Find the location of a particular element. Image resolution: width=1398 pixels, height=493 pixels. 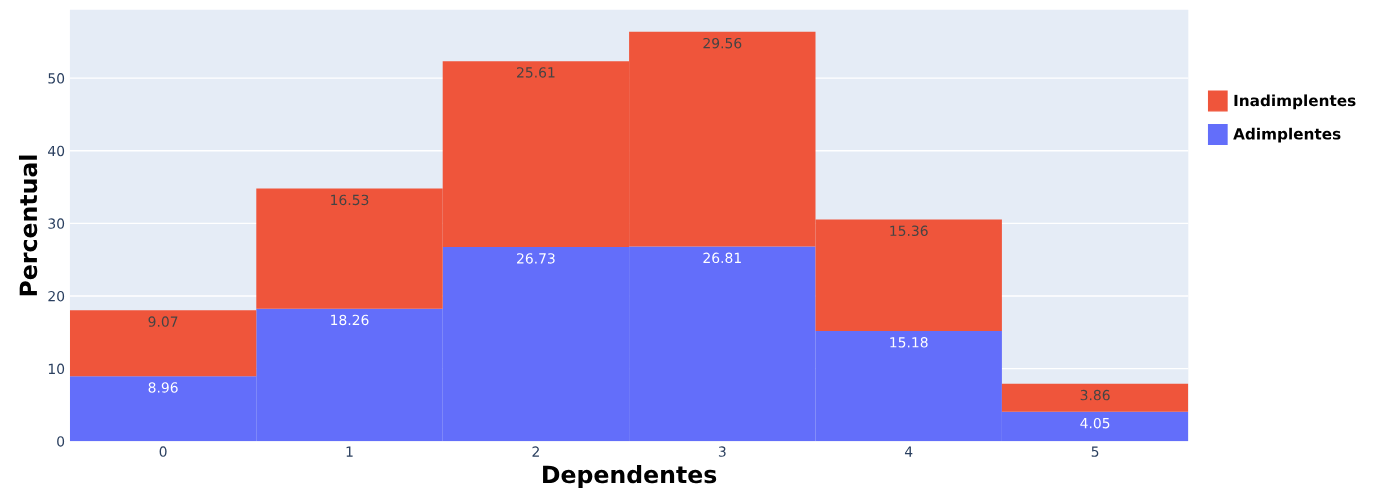

legend-label: Inadimplentes is located at coordinates (1295, 102).